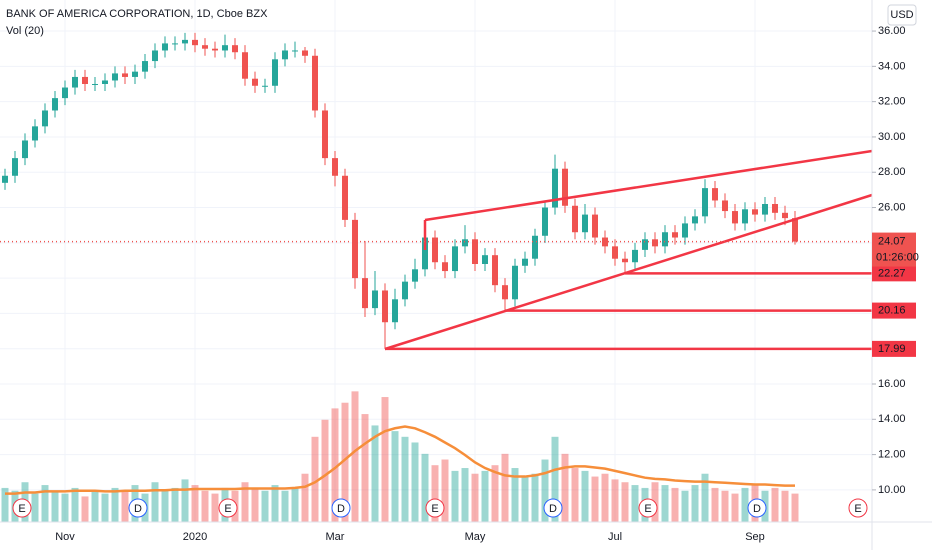  Describe the element at coordinates (892, 102) in the screenshot. I see `y-tick-label: 32.00` at that location.